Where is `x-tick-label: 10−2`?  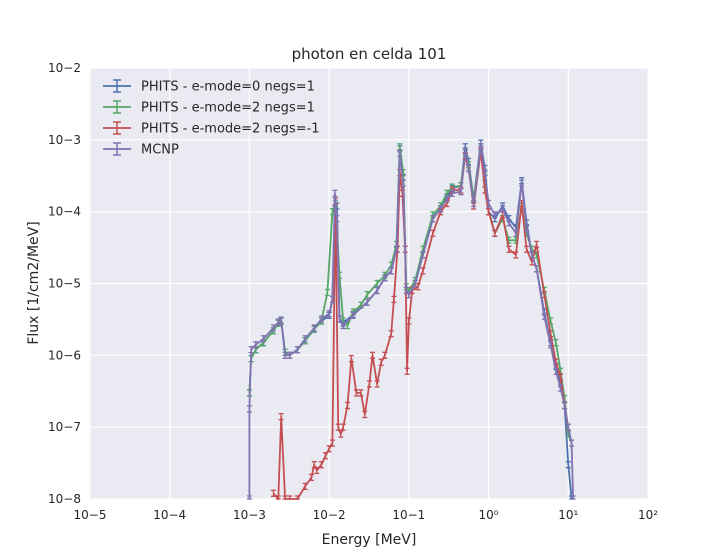
x-tick-label: 10−2 is located at coordinates (329, 515).